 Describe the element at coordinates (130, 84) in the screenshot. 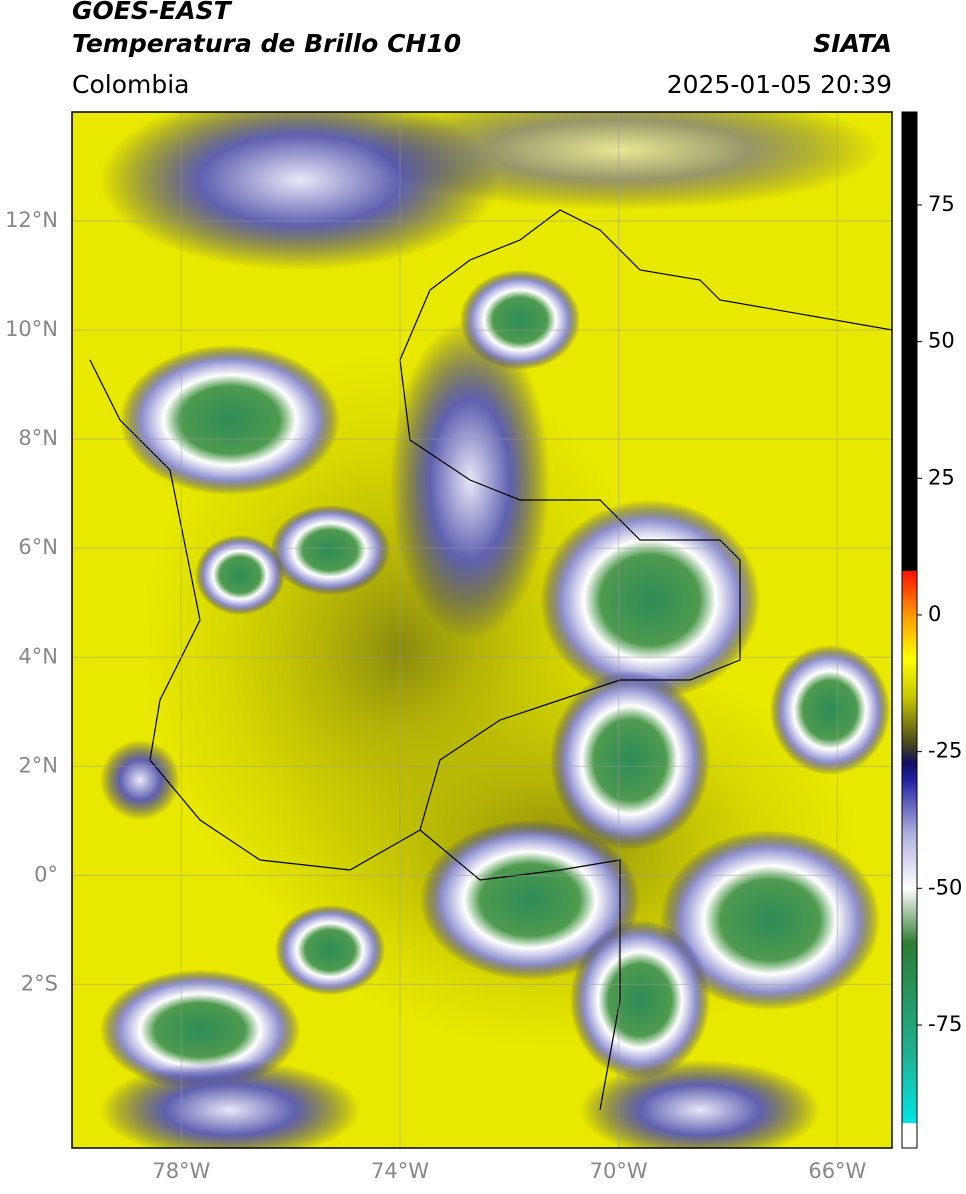

I see `region: Colombia` at that location.